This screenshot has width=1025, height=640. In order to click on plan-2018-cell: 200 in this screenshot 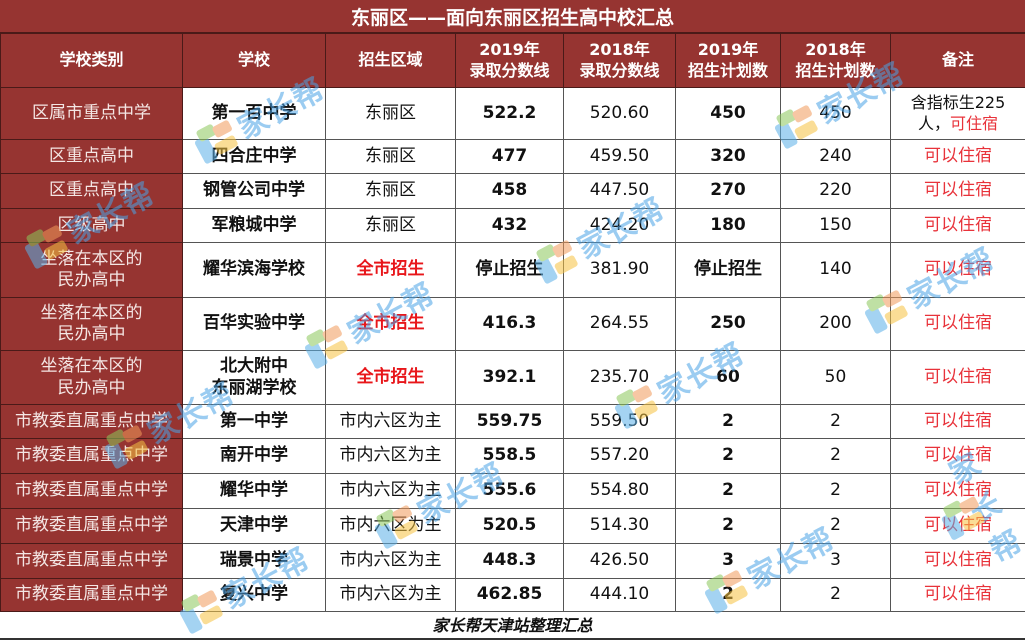, I will do `click(835, 324)`.